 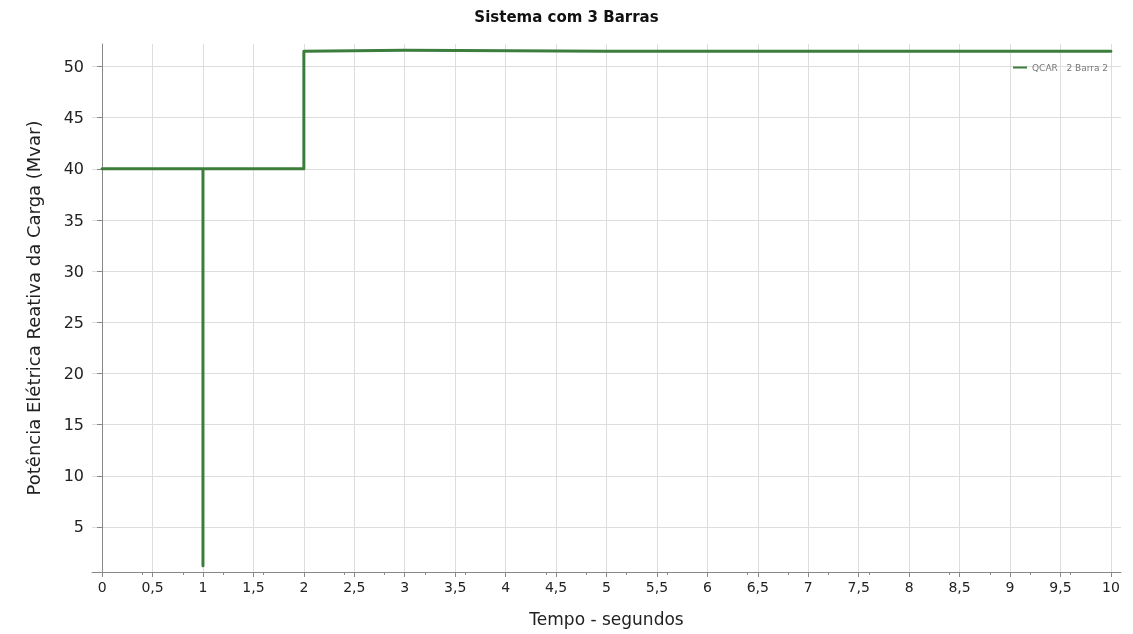 What do you see at coordinates (606, 618) in the screenshot?
I see `x-axis-title: Tempo - segundos` at bounding box center [606, 618].